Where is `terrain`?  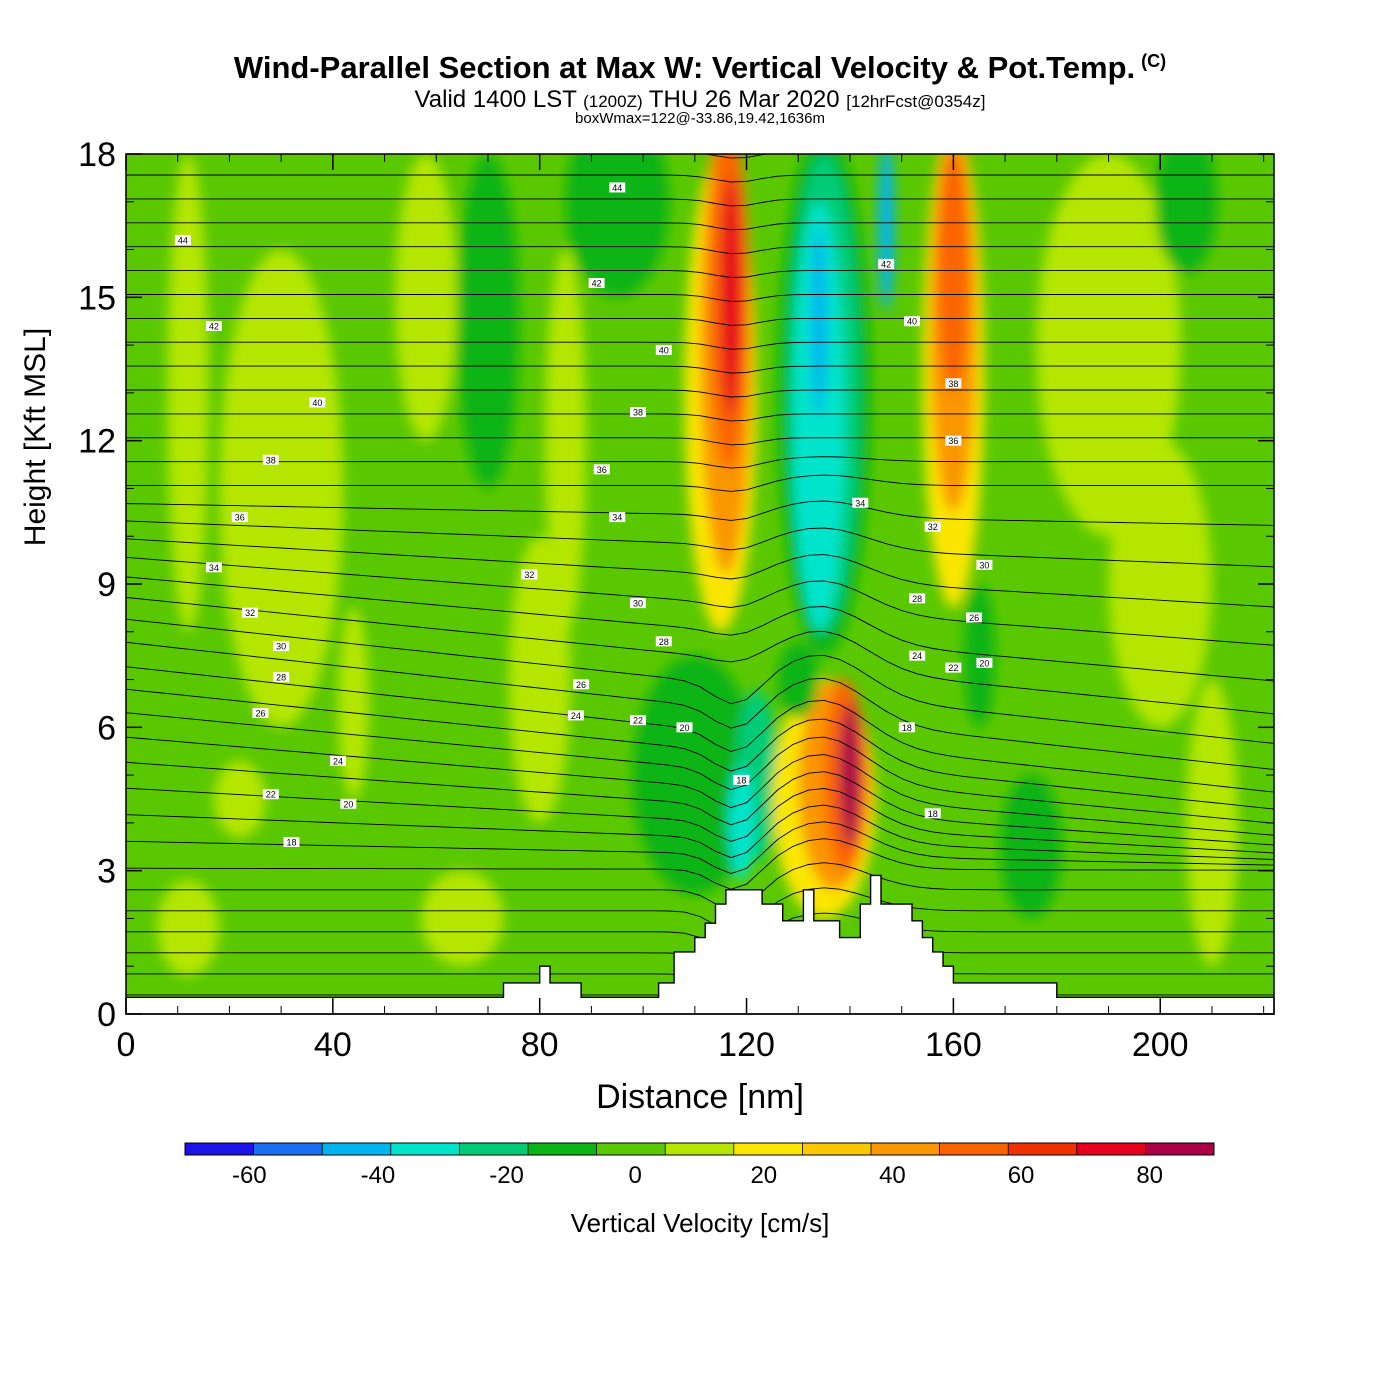 terrain is located at coordinates (700, 944).